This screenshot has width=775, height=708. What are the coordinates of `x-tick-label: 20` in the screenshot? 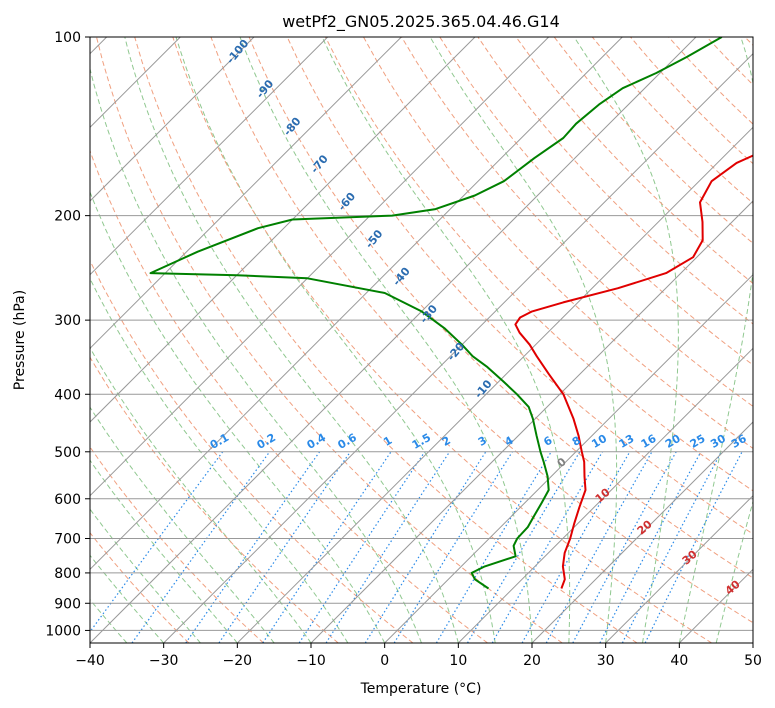 It's located at (532, 661).